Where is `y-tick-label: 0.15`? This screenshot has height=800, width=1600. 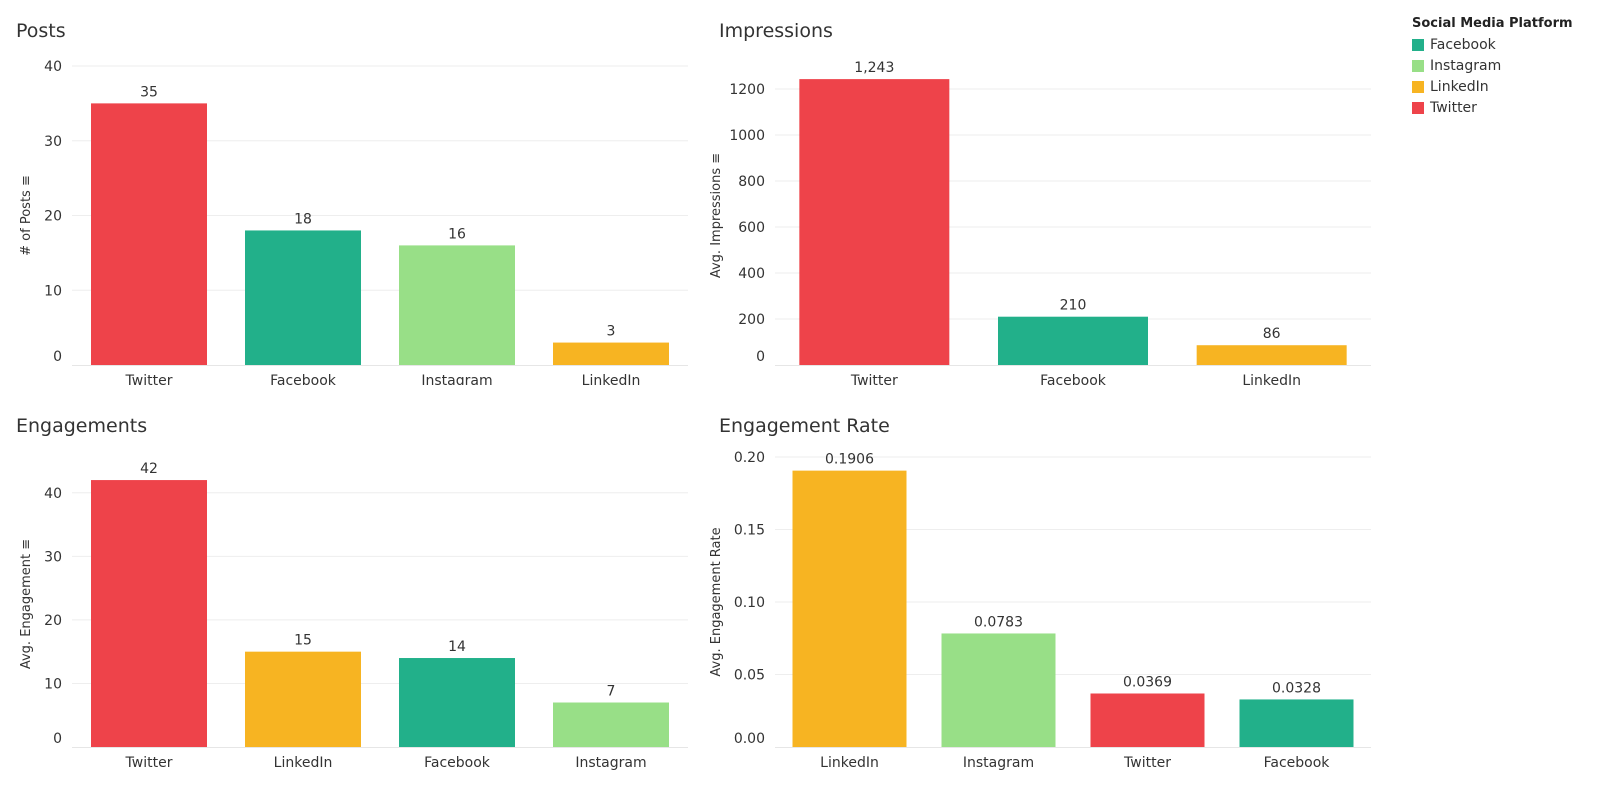 y-tick-label: 0.15 is located at coordinates (749, 531).